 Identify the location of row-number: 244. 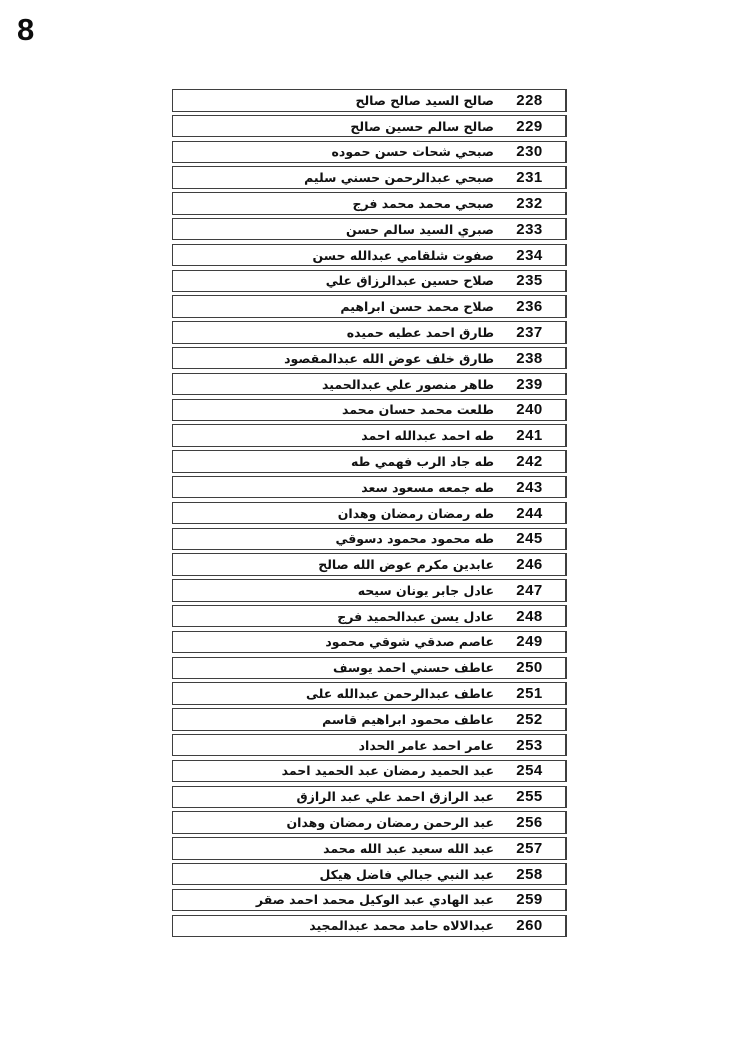
(530, 513).